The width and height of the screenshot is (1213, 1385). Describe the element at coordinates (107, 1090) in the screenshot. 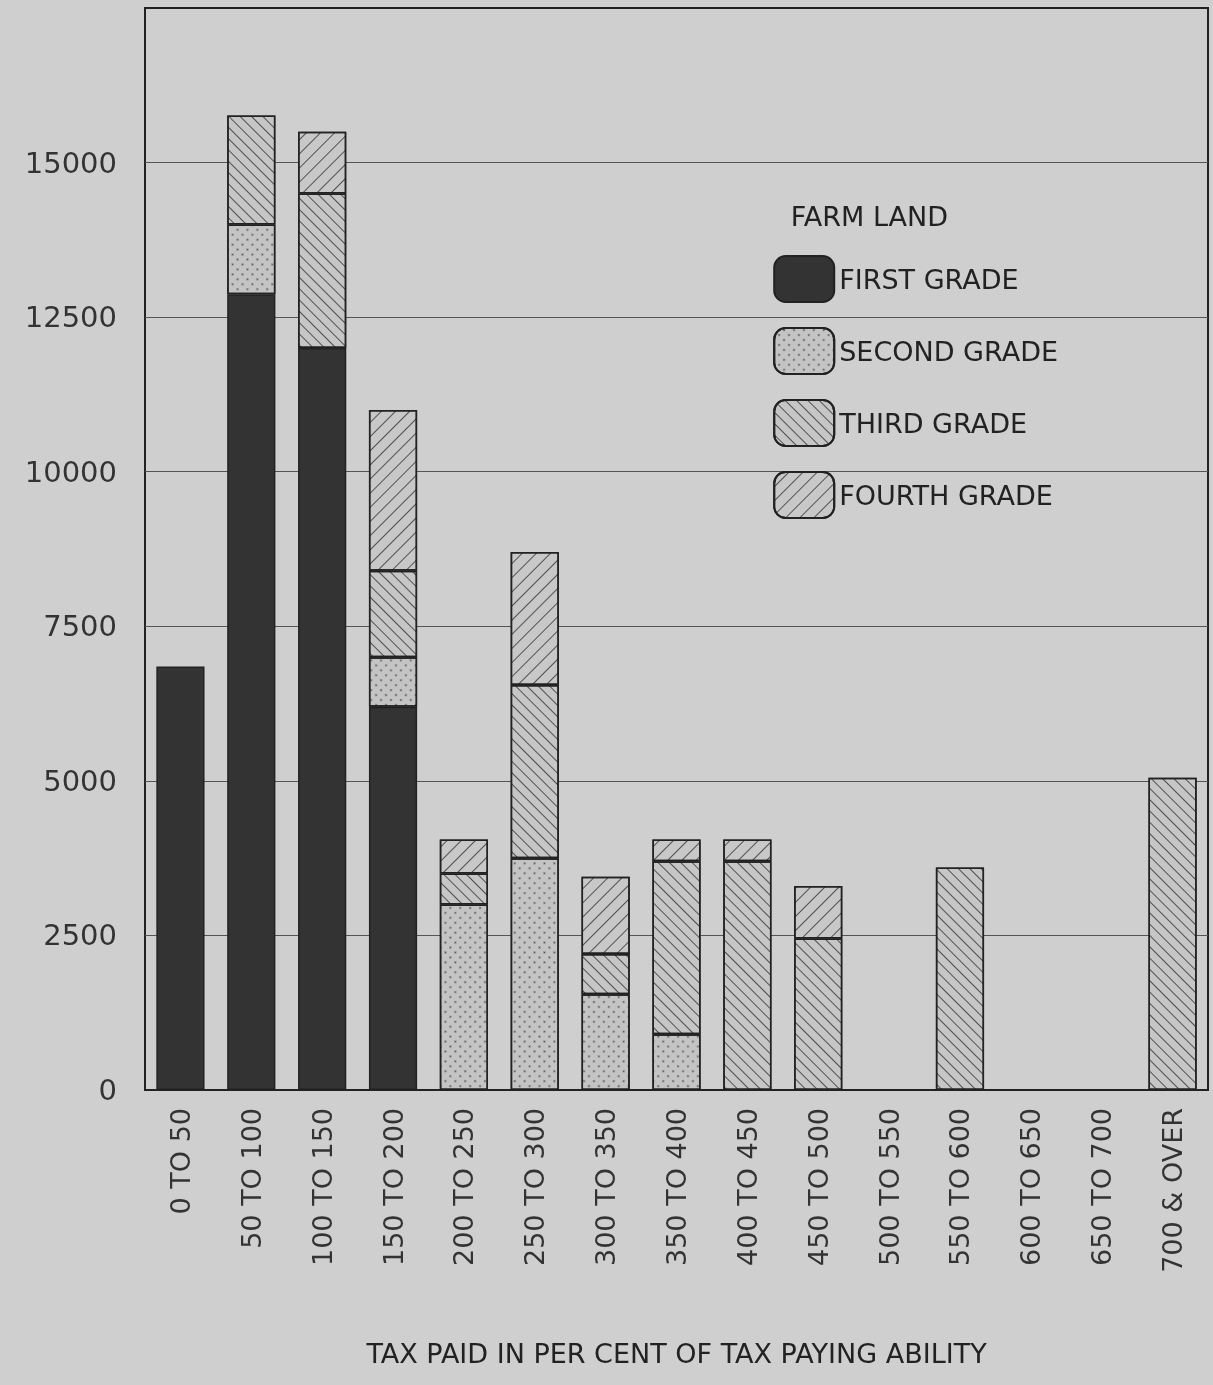

I see `y-tick-label: 0` at that location.